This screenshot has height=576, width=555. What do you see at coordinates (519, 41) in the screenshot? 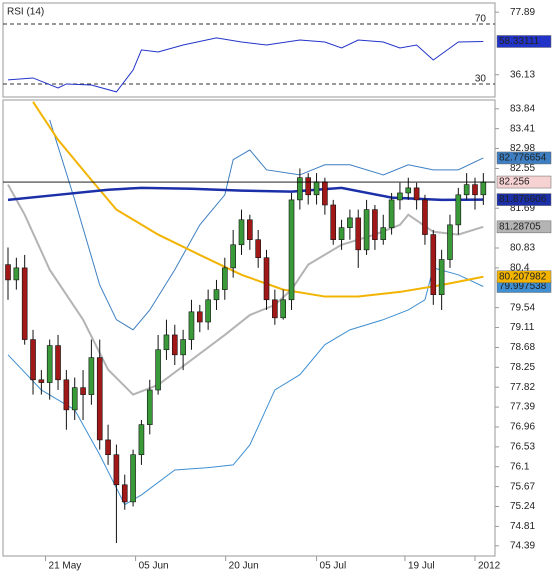
I see `value-box-label: 58.33111` at bounding box center [519, 41].